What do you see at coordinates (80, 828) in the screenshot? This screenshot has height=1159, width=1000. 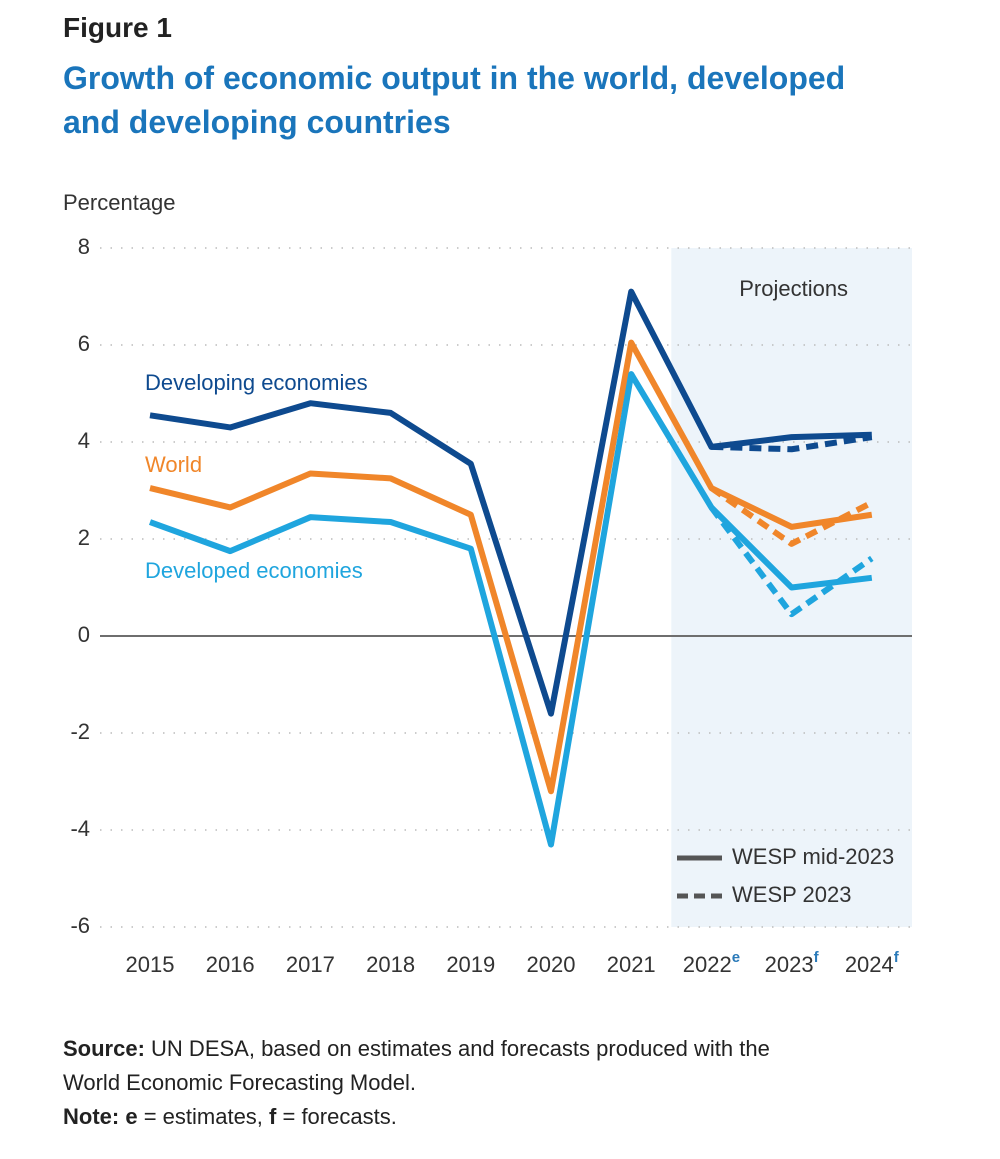 I see `y-tick-label: -4` at bounding box center [80, 828].